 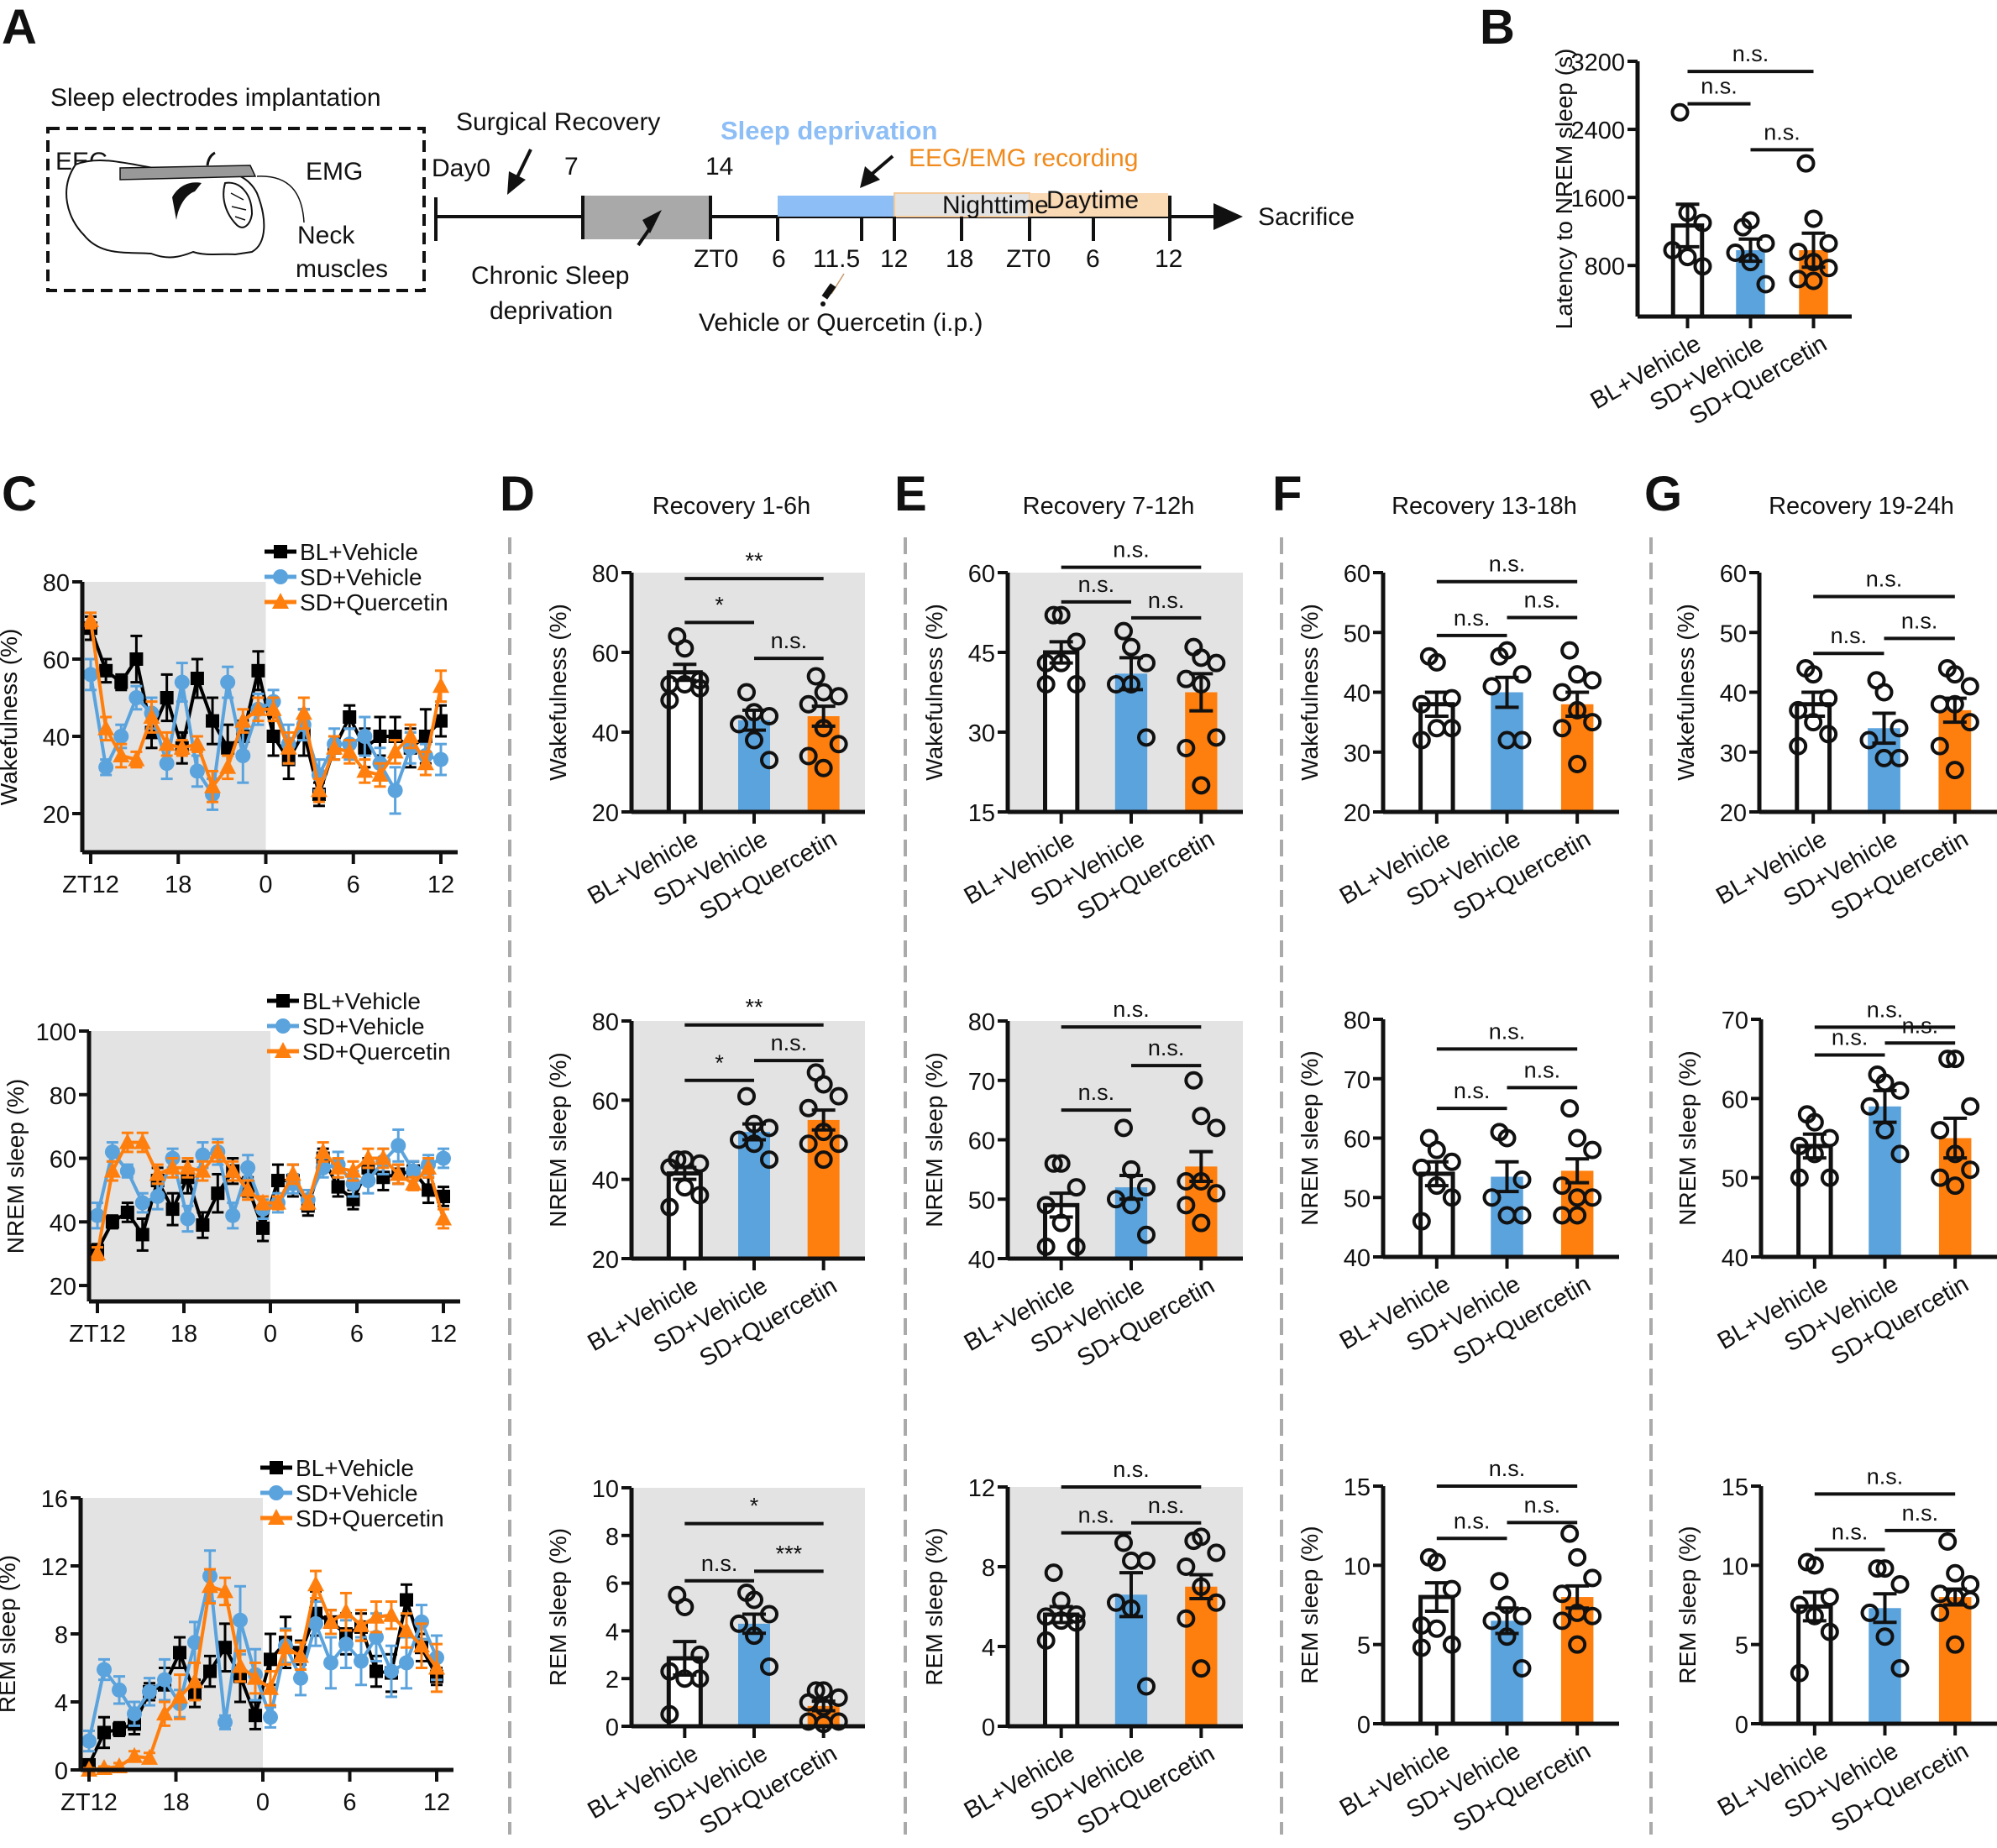 I want to click on significance-label: *, so click(x=719, y=1063).